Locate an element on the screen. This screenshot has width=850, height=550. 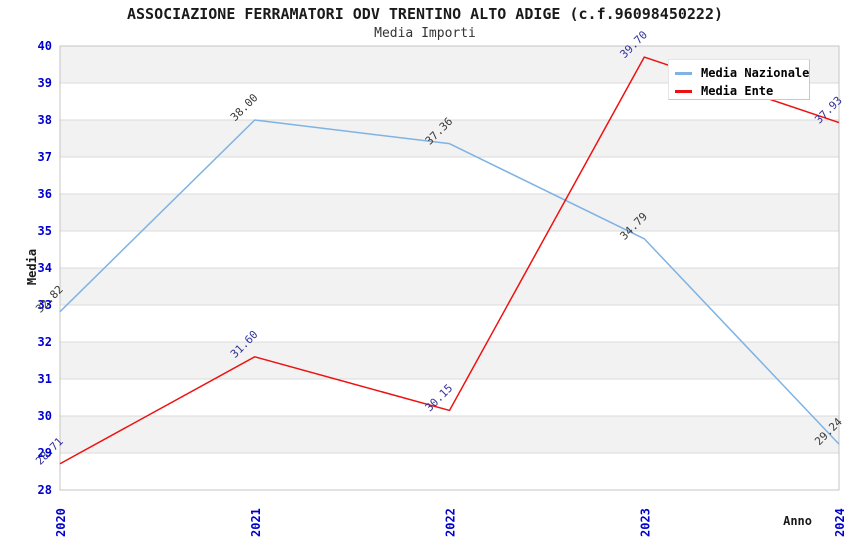
x-tick-label: 2020 is located at coordinates (61, 522).